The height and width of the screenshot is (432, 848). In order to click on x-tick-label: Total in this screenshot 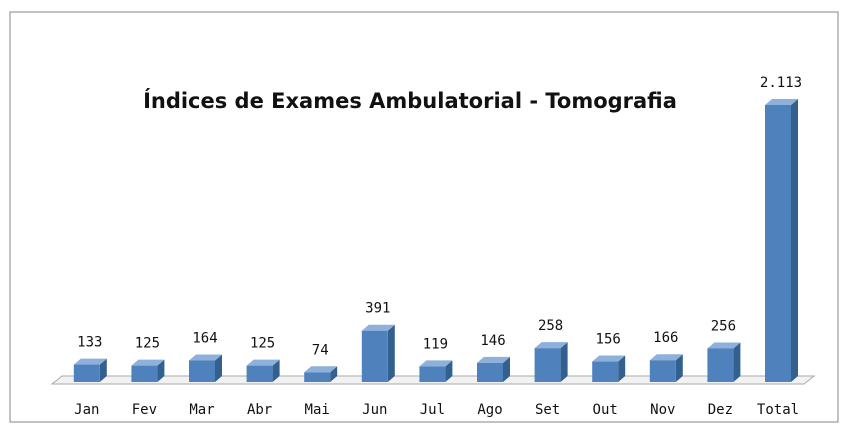, I will do `click(778, 410)`.